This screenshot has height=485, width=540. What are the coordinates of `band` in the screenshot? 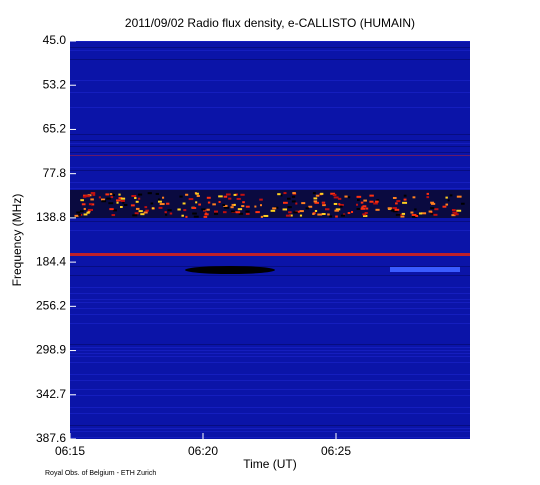 It's located at (270, 155).